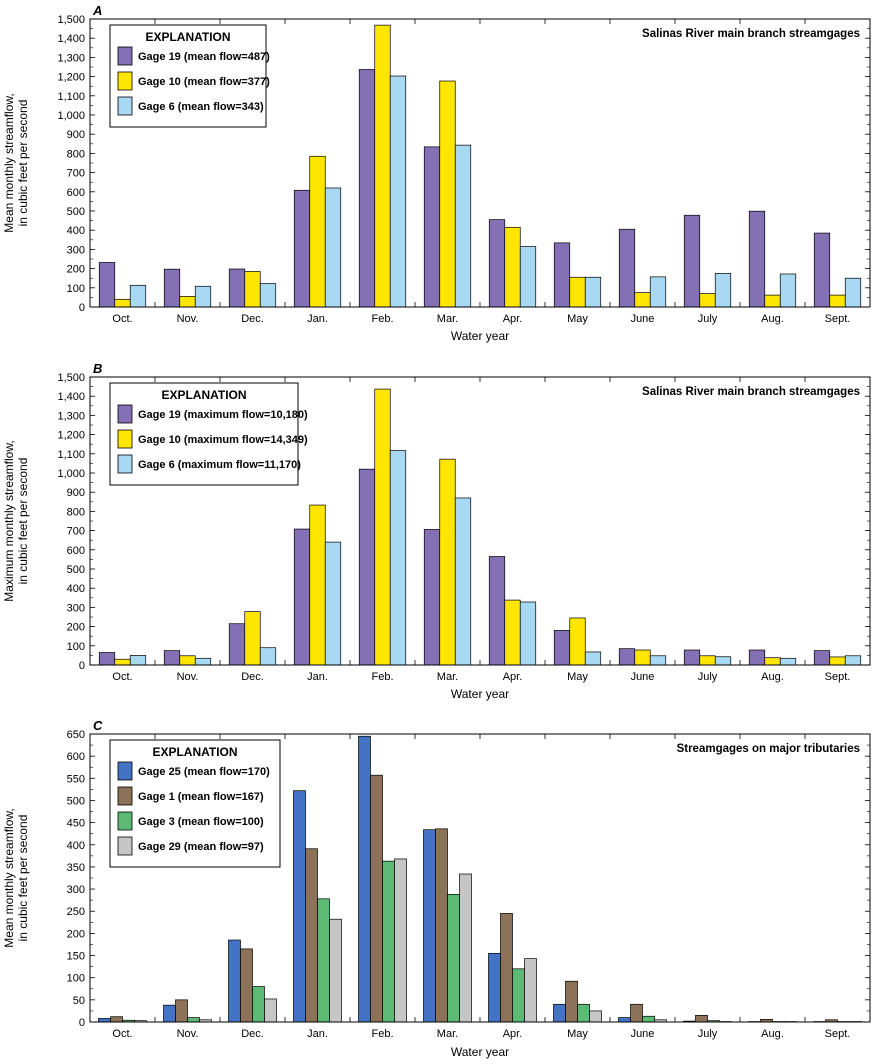 The image size is (879, 1064). I want to click on y-tick-label: 100, so click(76, 647).